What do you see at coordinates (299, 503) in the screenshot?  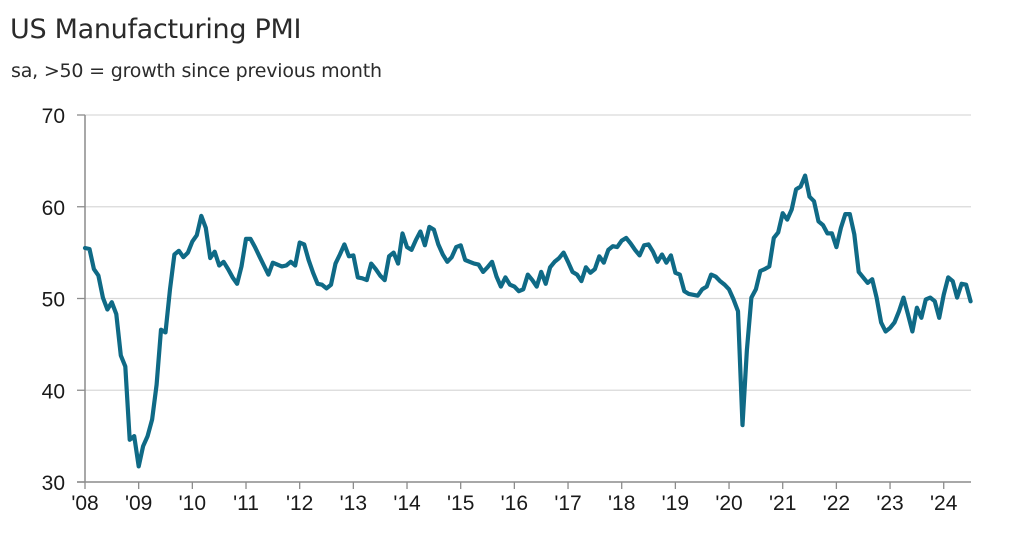 I see `x-tick-label: '12` at bounding box center [299, 503].